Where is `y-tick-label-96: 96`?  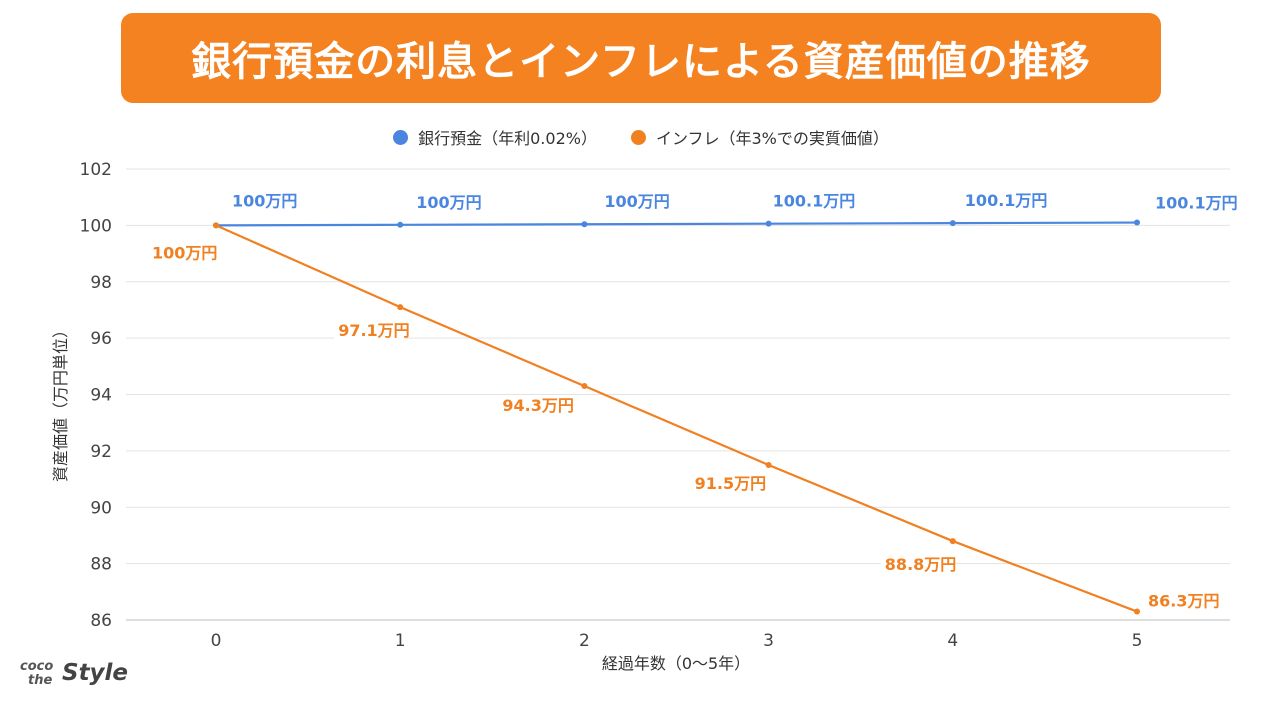 y-tick-label-96: 96 is located at coordinates (101, 339).